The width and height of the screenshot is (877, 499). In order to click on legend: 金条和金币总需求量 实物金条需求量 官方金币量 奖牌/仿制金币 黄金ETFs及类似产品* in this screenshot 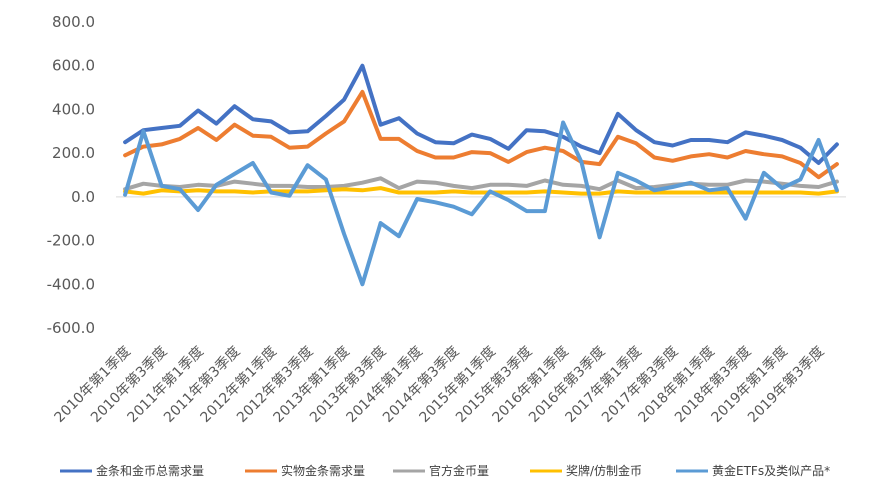, I will do `click(445, 470)`.